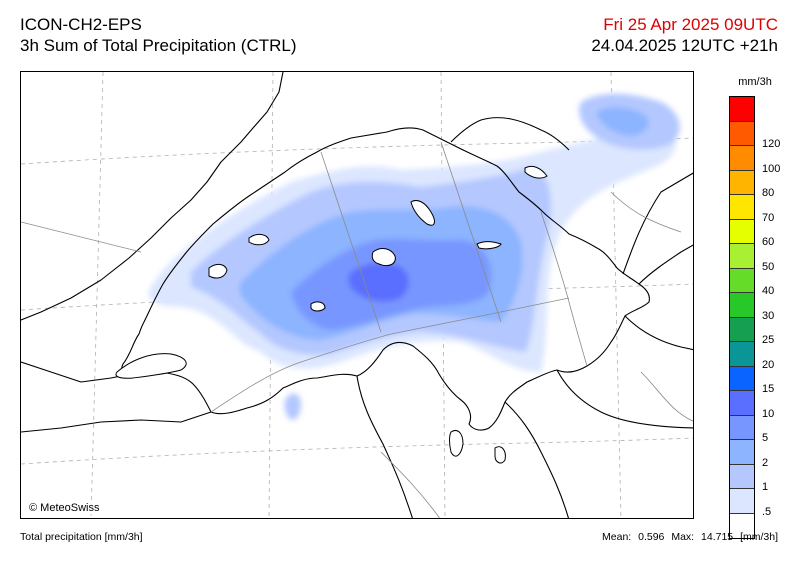  What do you see at coordinates (768, 266) in the screenshot?
I see `legend-label: 50` at bounding box center [768, 266].